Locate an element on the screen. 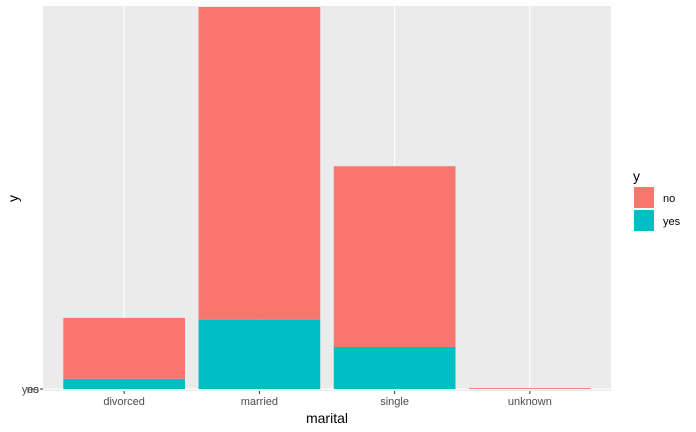 This screenshot has height=432, width=696. y-axis-title: y is located at coordinates (13, 198).